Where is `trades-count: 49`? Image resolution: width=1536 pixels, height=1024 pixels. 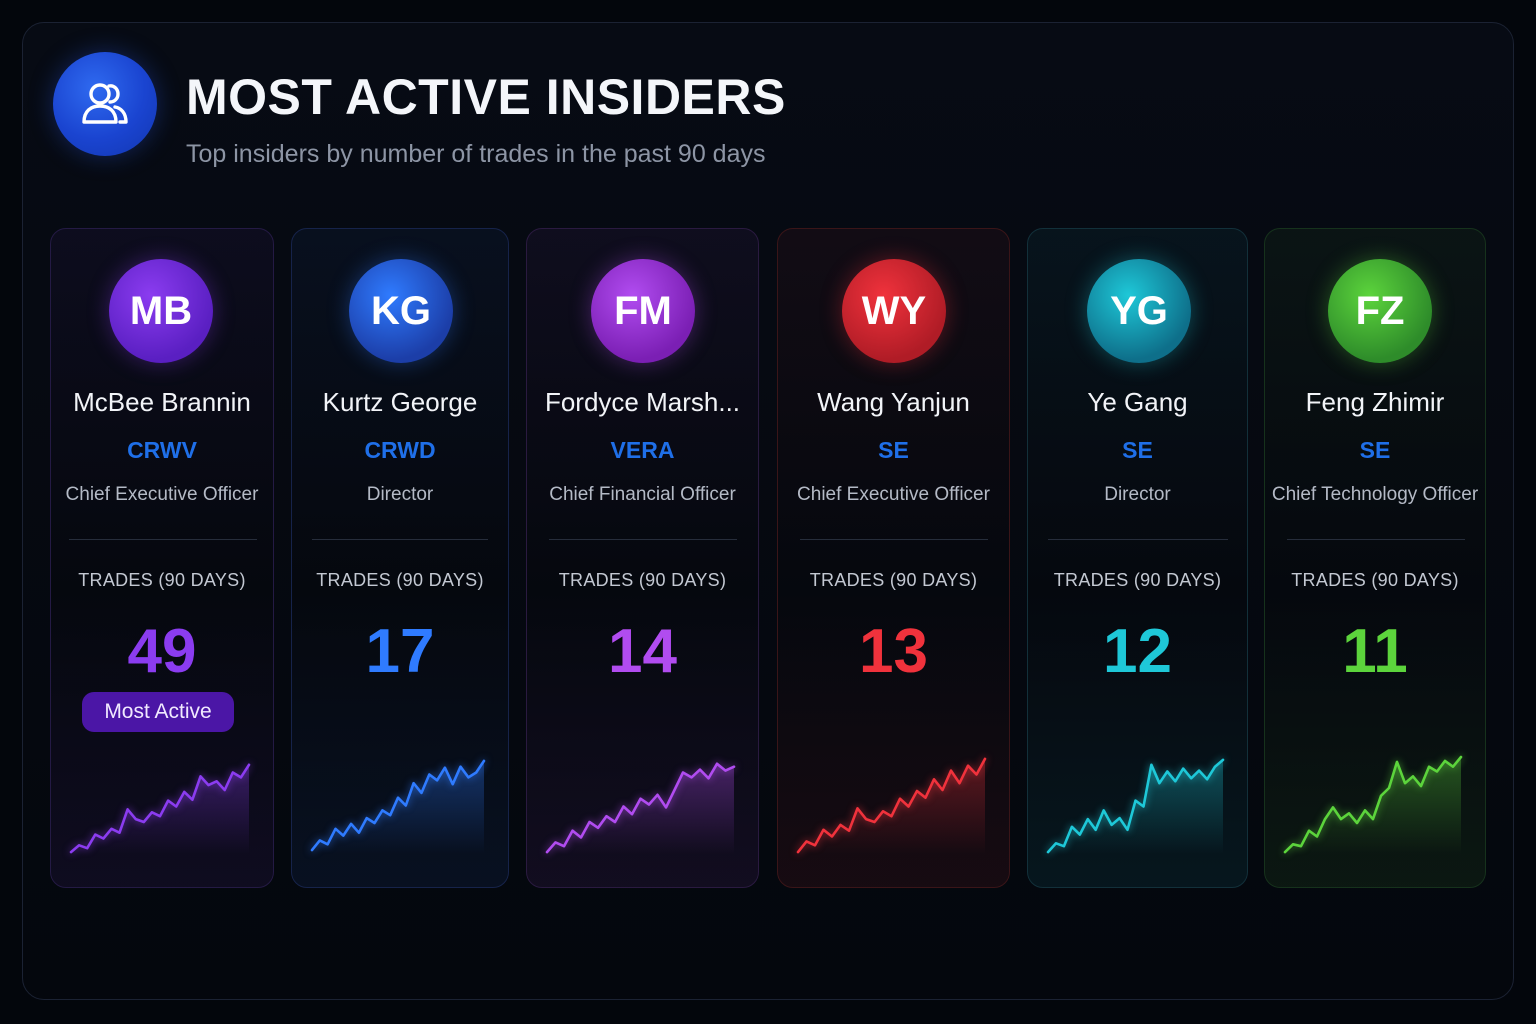
trades-count: 49 is located at coordinates (162, 651).